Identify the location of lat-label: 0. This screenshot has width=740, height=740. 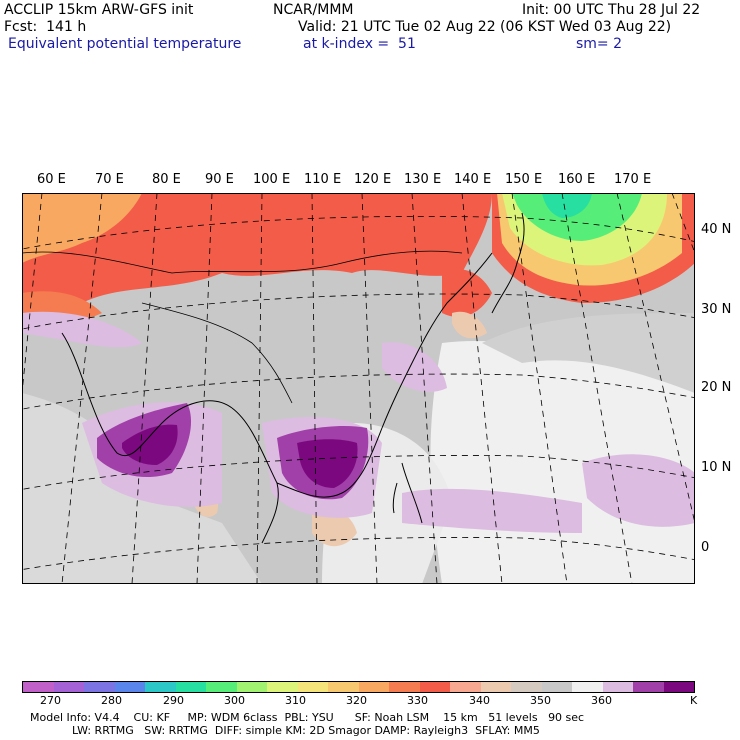
(705, 547).